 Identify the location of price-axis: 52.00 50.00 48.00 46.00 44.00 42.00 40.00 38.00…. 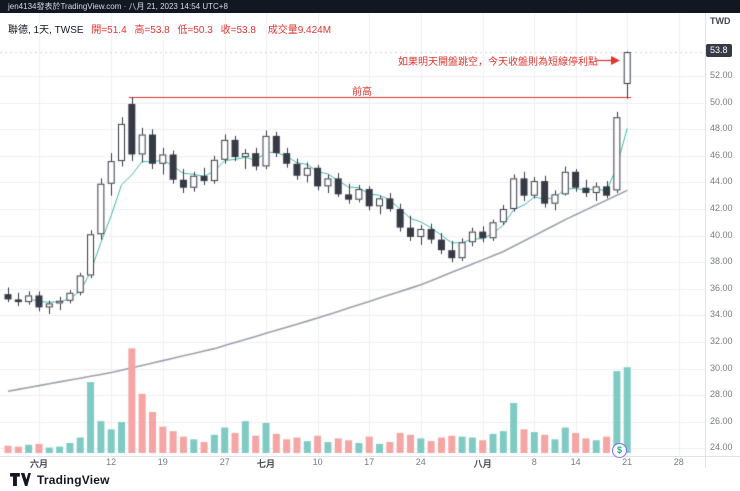
(722, 234).